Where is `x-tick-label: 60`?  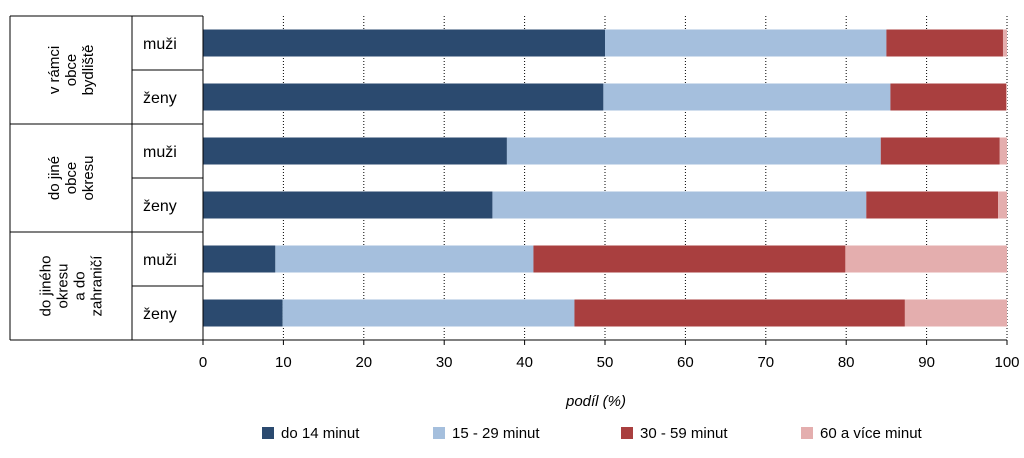 x-tick-label: 60 is located at coordinates (685, 362).